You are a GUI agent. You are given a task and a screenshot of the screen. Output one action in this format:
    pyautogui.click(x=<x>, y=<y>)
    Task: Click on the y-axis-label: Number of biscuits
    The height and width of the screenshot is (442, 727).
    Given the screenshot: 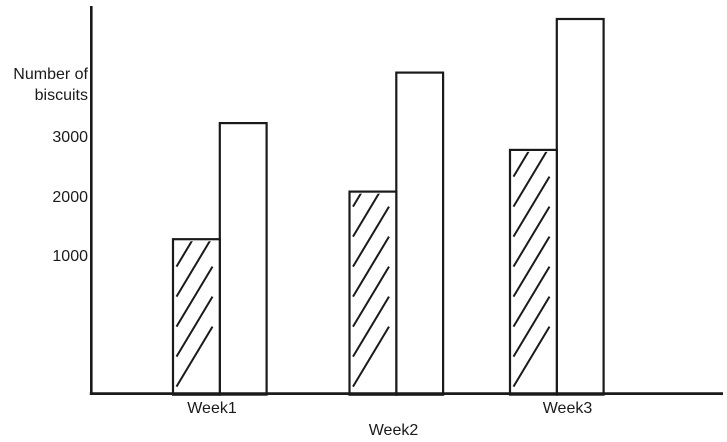 What is the action you would take?
    pyautogui.click(x=50, y=85)
    